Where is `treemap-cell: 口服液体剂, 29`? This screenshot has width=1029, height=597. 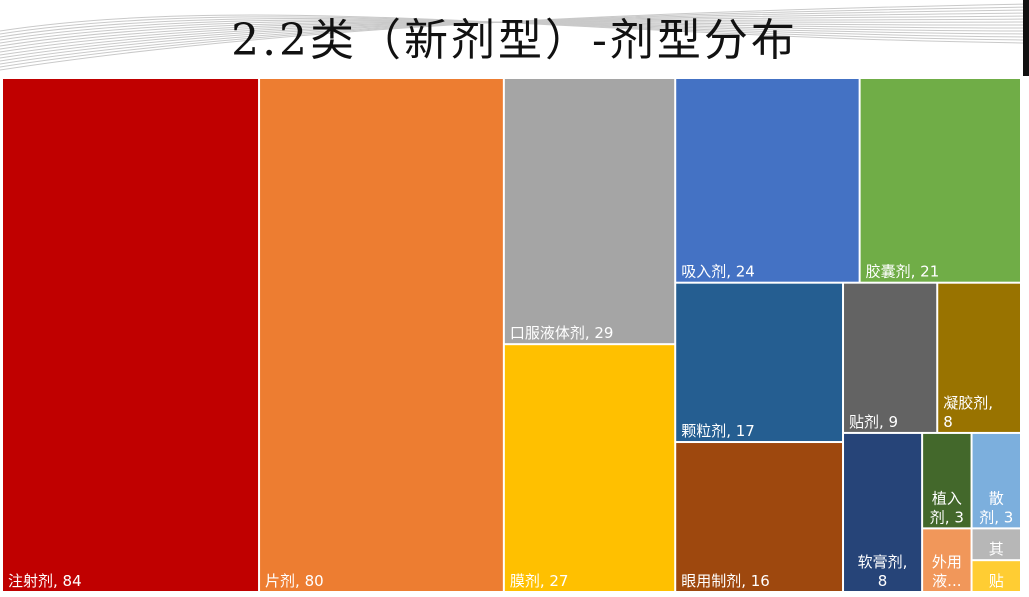 treemap-cell: 口服液体剂, 29 is located at coordinates (589, 211).